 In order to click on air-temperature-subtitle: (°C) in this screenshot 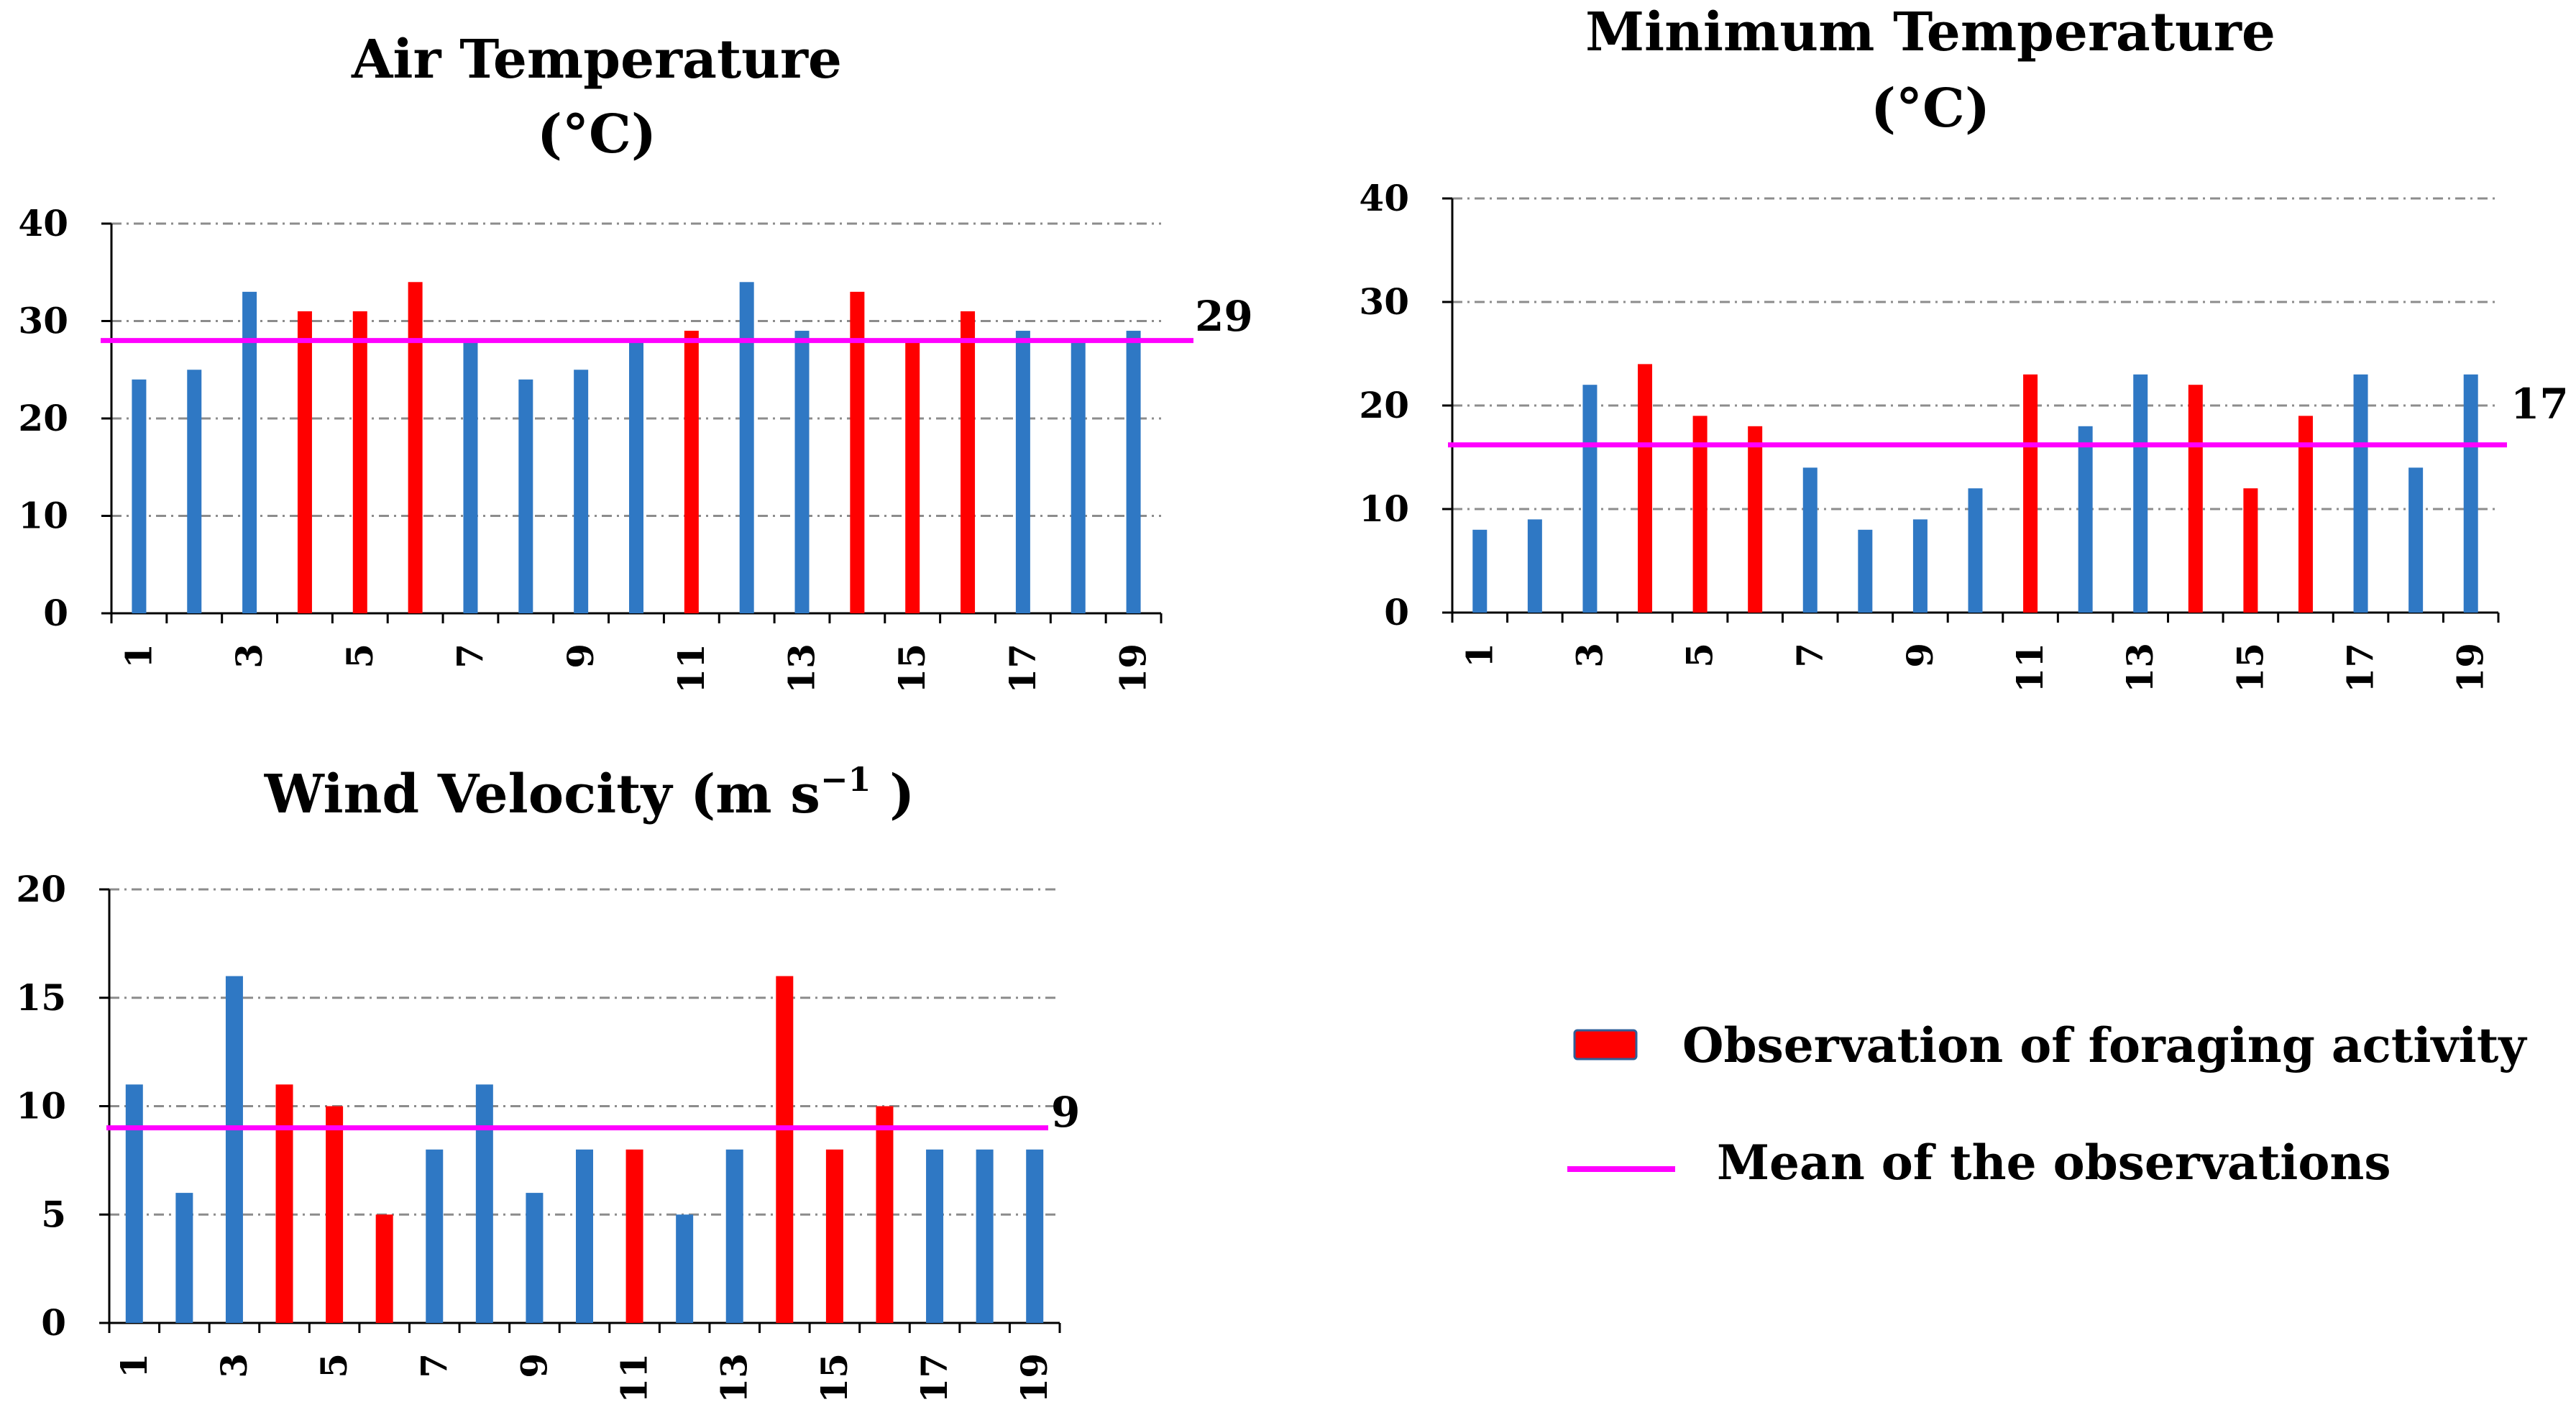, I will do `click(596, 134)`.